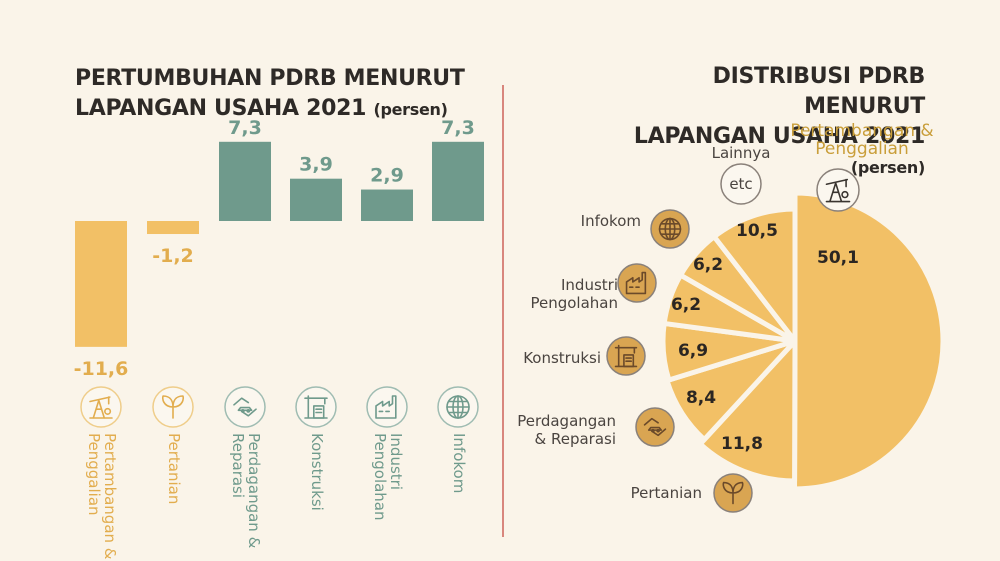 This screenshot has height=561, width=1000. What do you see at coordinates (742, 444) in the screenshot?
I see `pie-value-label: 11,8` at bounding box center [742, 444].